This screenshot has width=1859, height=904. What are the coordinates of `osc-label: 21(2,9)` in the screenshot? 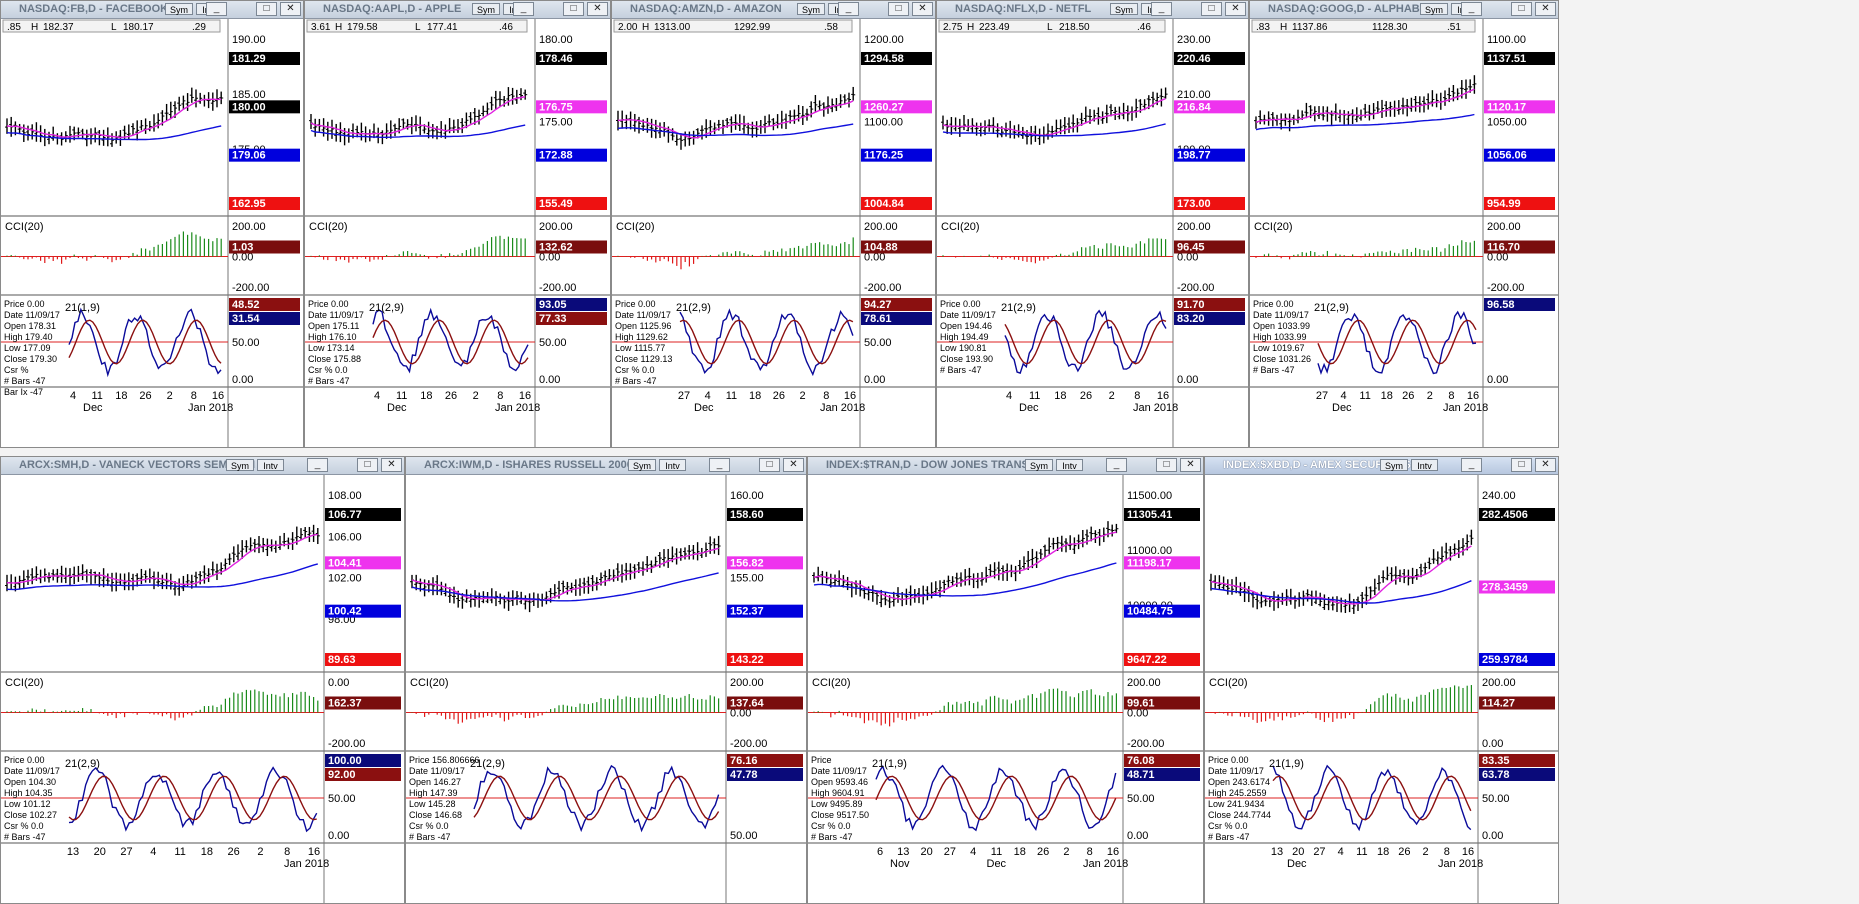 It's located at (487, 764).